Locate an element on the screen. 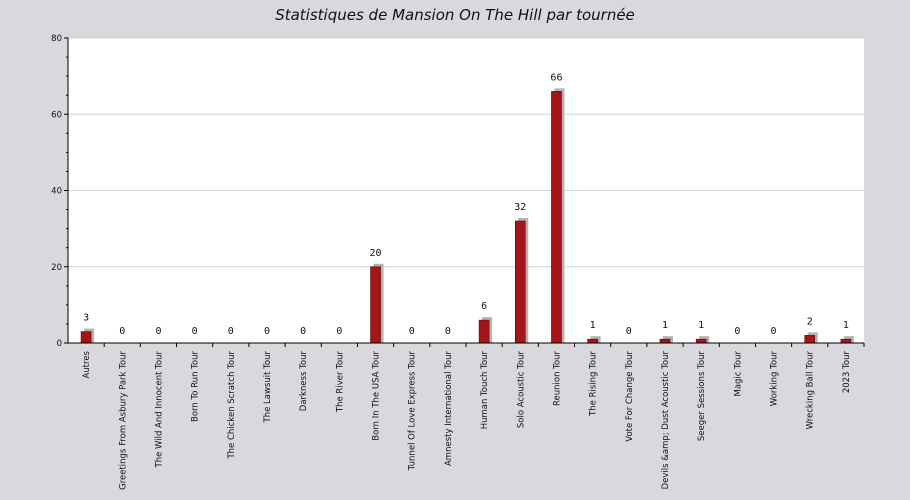 The height and width of the screenshot is (500, 910). x-tick-label: Amnesty International Tour is located at coordinates (449, 408).